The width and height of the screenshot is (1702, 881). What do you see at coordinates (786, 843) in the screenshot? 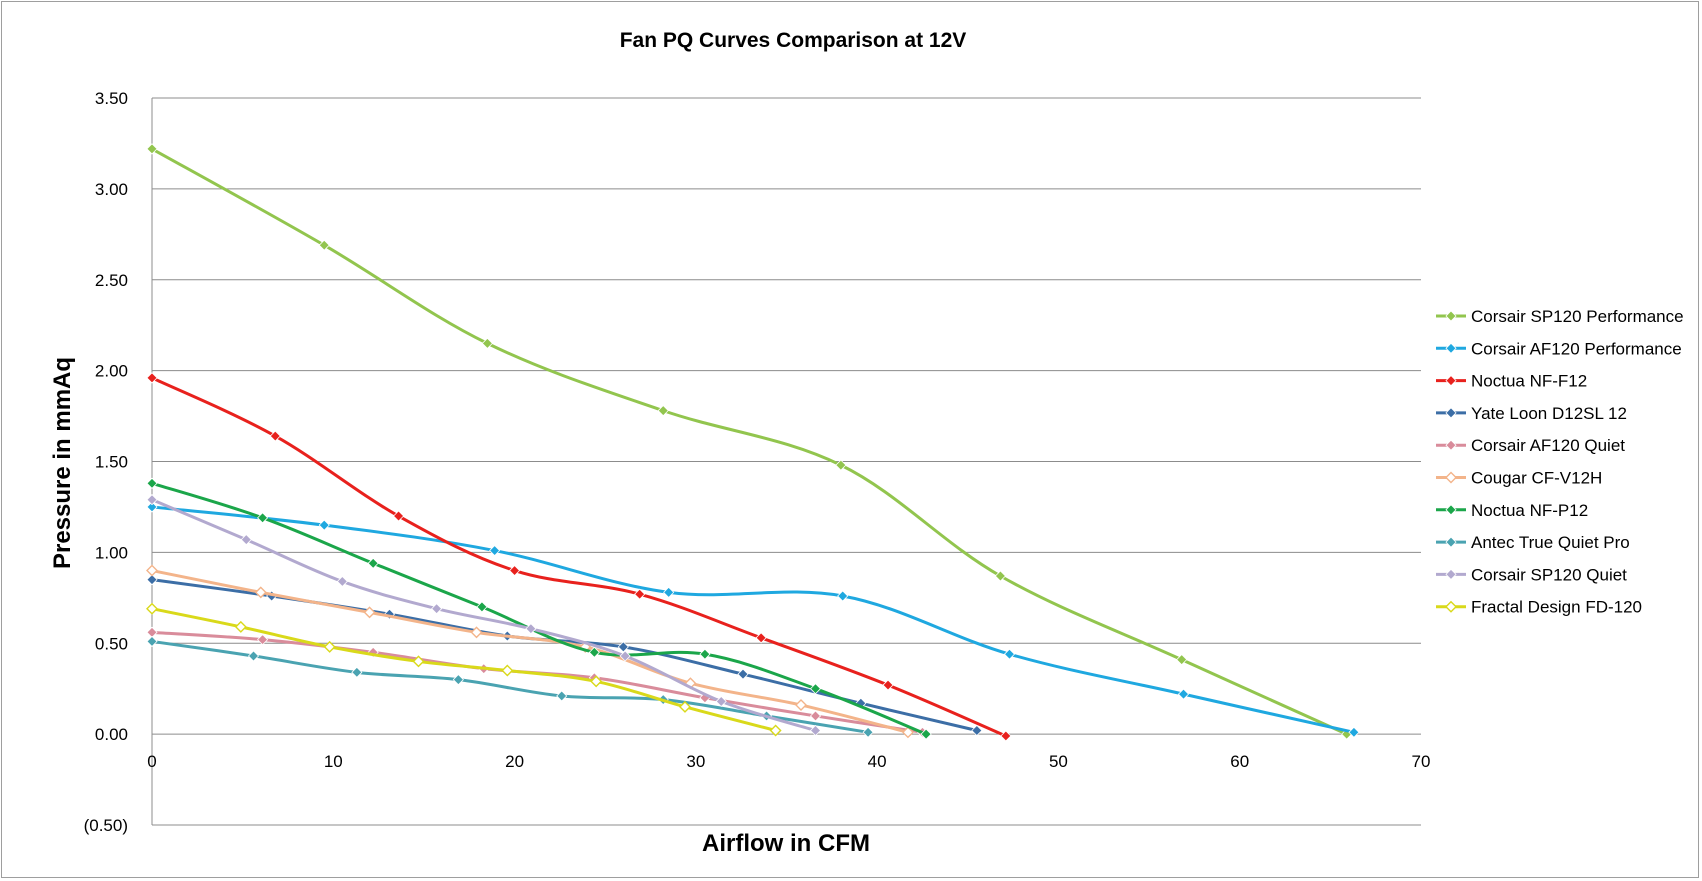
I see `x-axis-title: Airflow in CFM` at bounding box center [786, 843].